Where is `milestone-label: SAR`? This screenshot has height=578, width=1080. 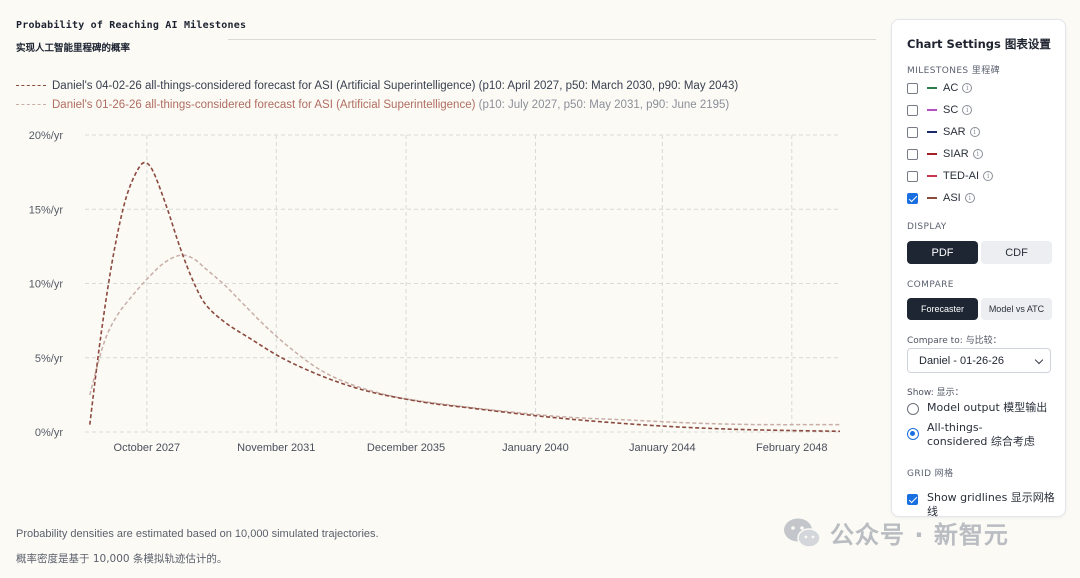
milestone-label: SAR is located at coordinates (954, 132).